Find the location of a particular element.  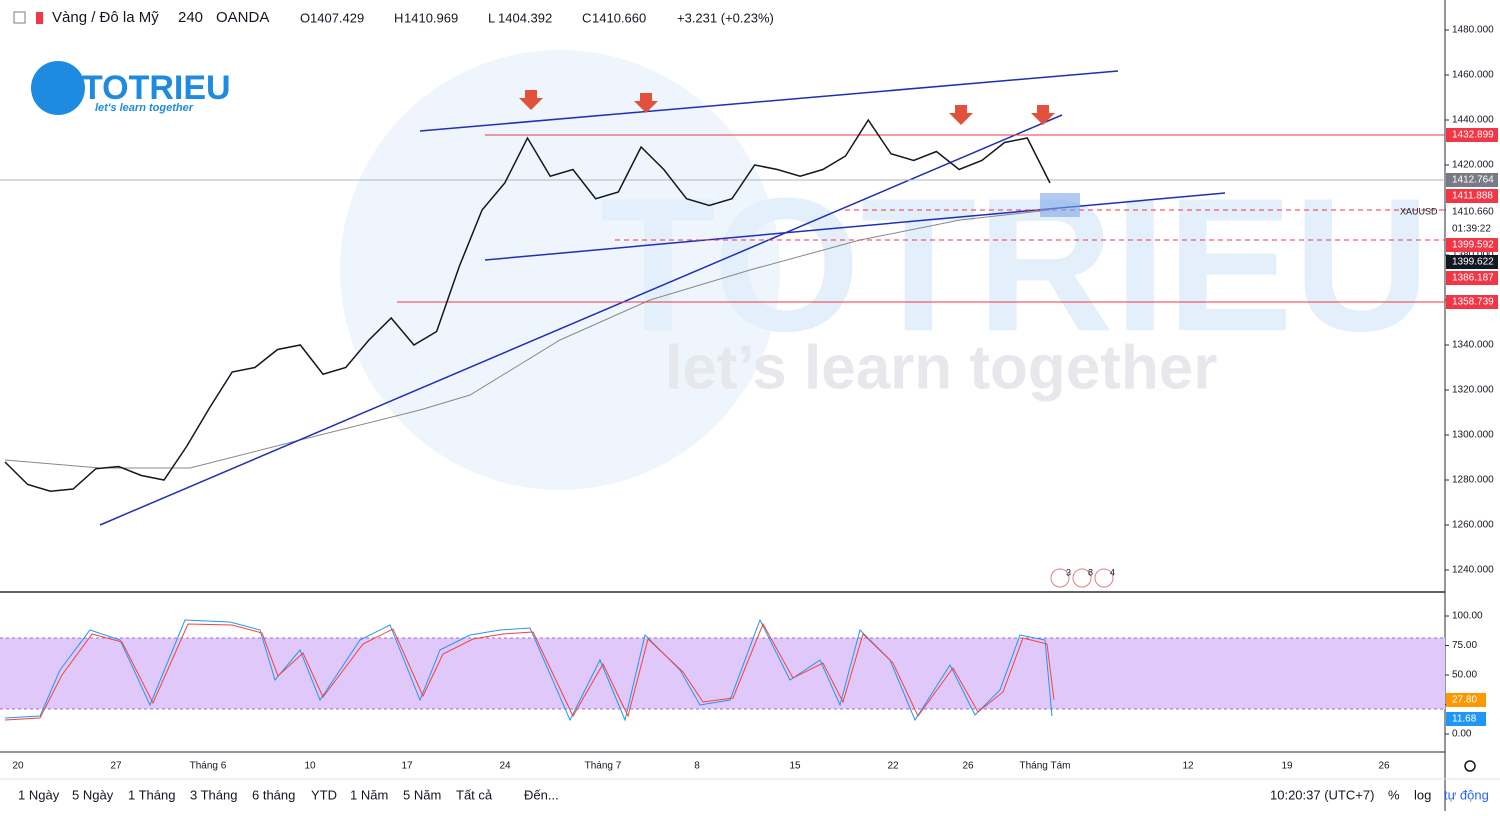

event-count: 8 is located at coordinates (1090, 572).